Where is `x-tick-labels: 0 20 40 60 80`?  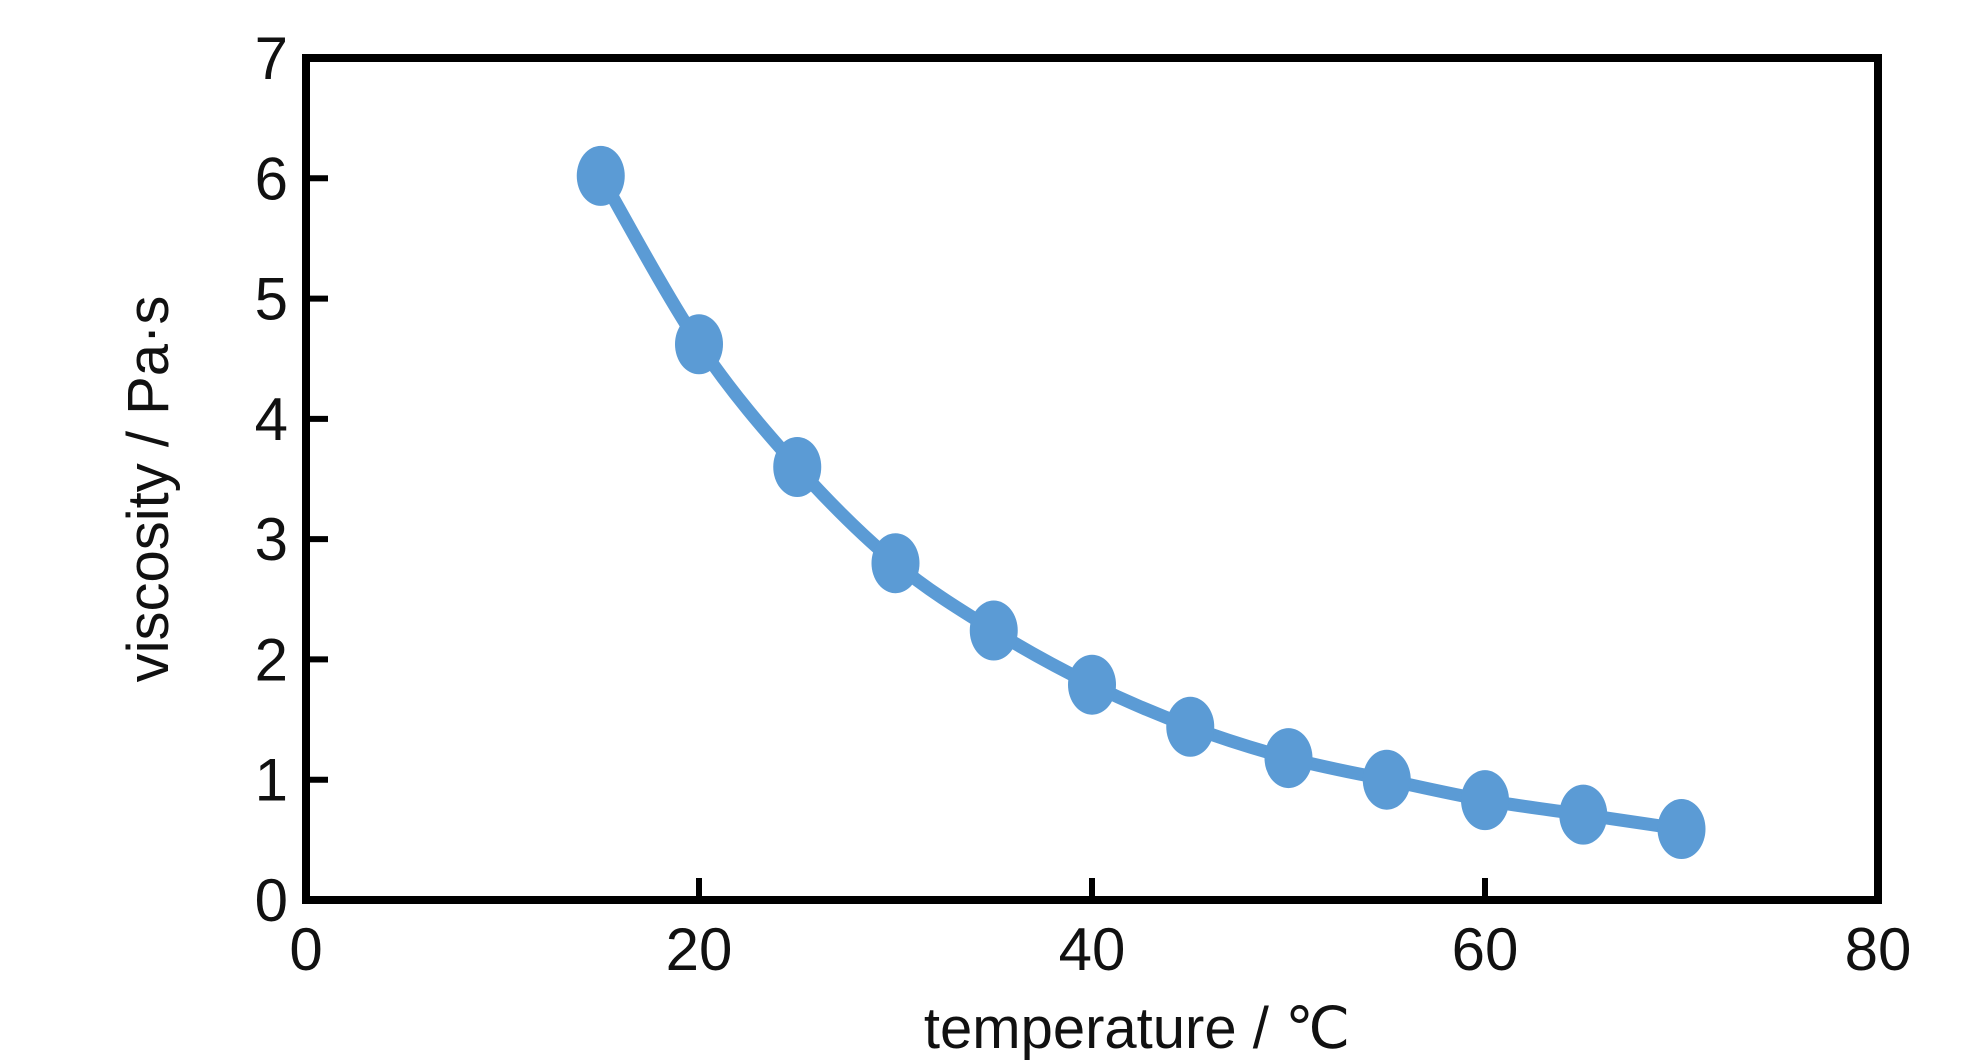
x-tick-labels: 0 20 40 60 80 is located at coordinates (1100, 949).